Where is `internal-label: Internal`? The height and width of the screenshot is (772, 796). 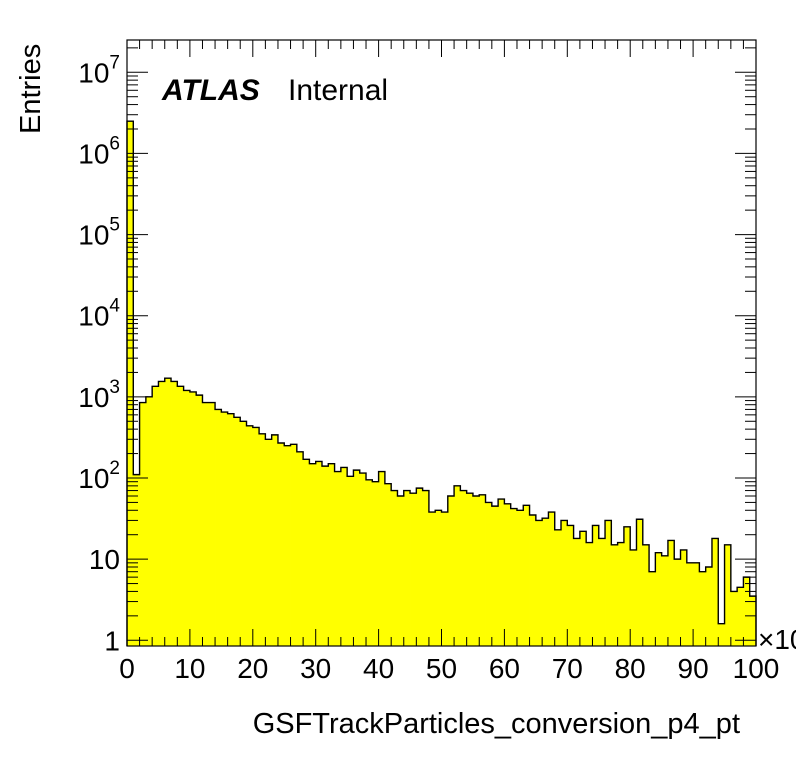
internal-label: Internal is located at coordinates (338, 90).